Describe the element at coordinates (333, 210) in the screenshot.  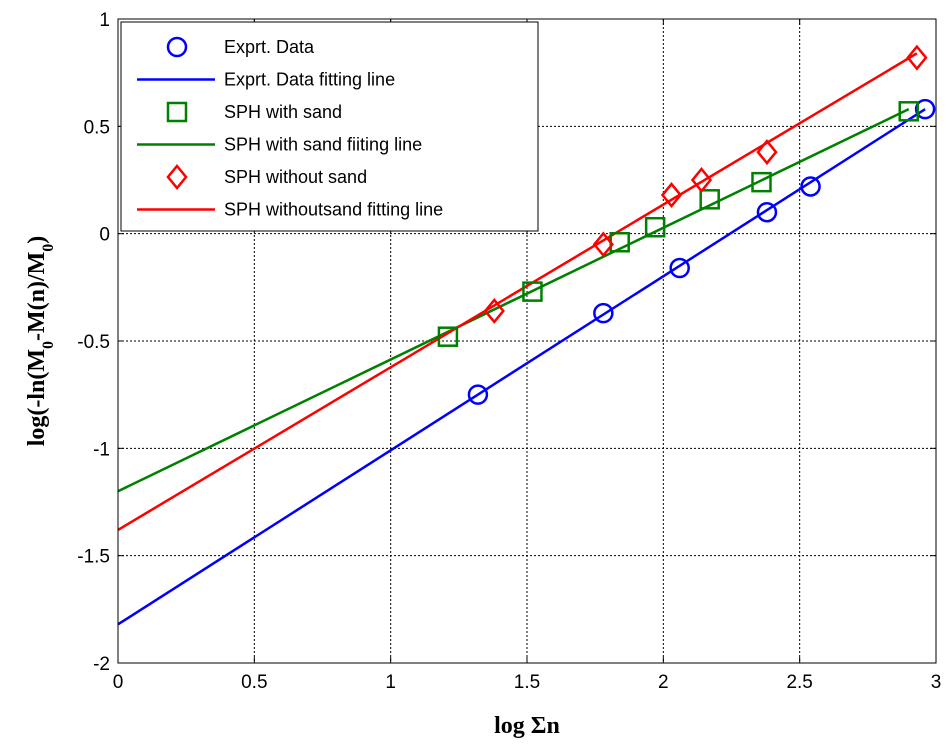
I see `legend-label: SPH withoutsand fitting line` at that location.